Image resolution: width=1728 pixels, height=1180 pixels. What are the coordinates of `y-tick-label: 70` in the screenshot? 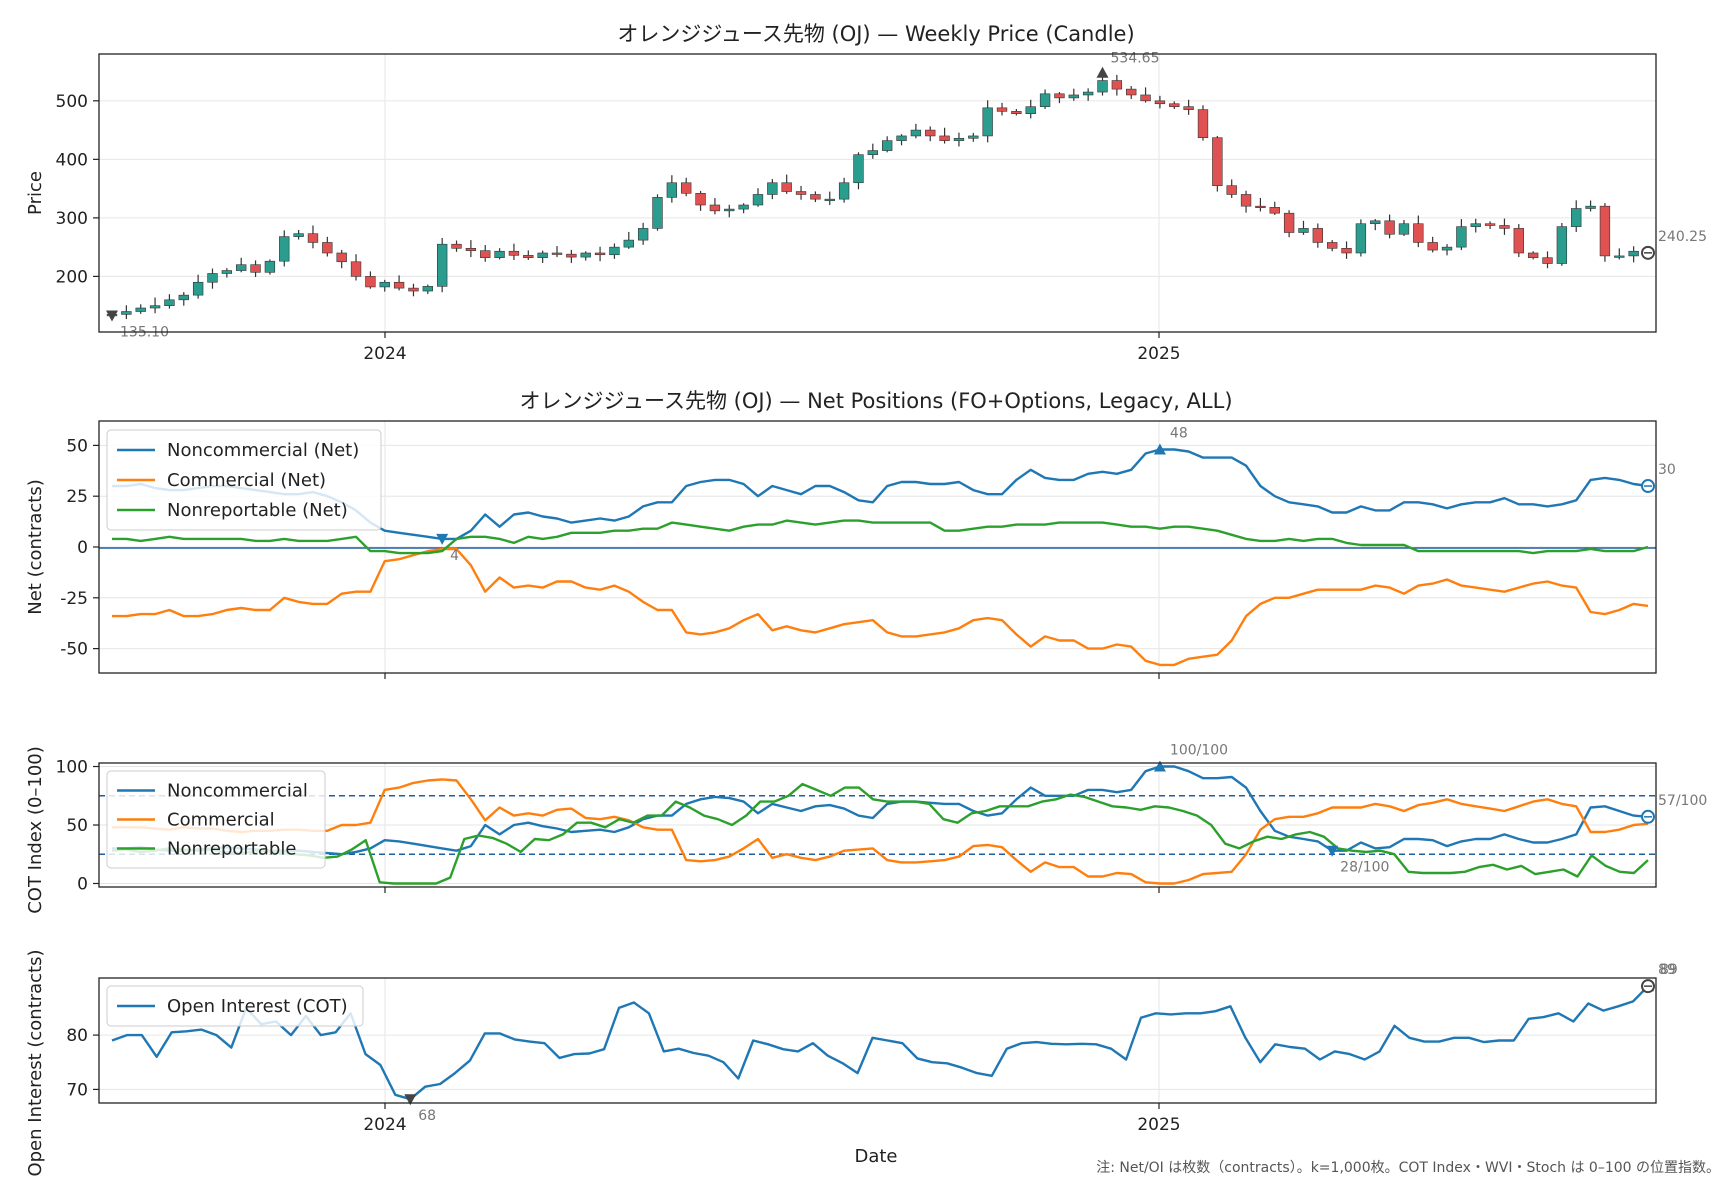 It's located at (77, 1090).